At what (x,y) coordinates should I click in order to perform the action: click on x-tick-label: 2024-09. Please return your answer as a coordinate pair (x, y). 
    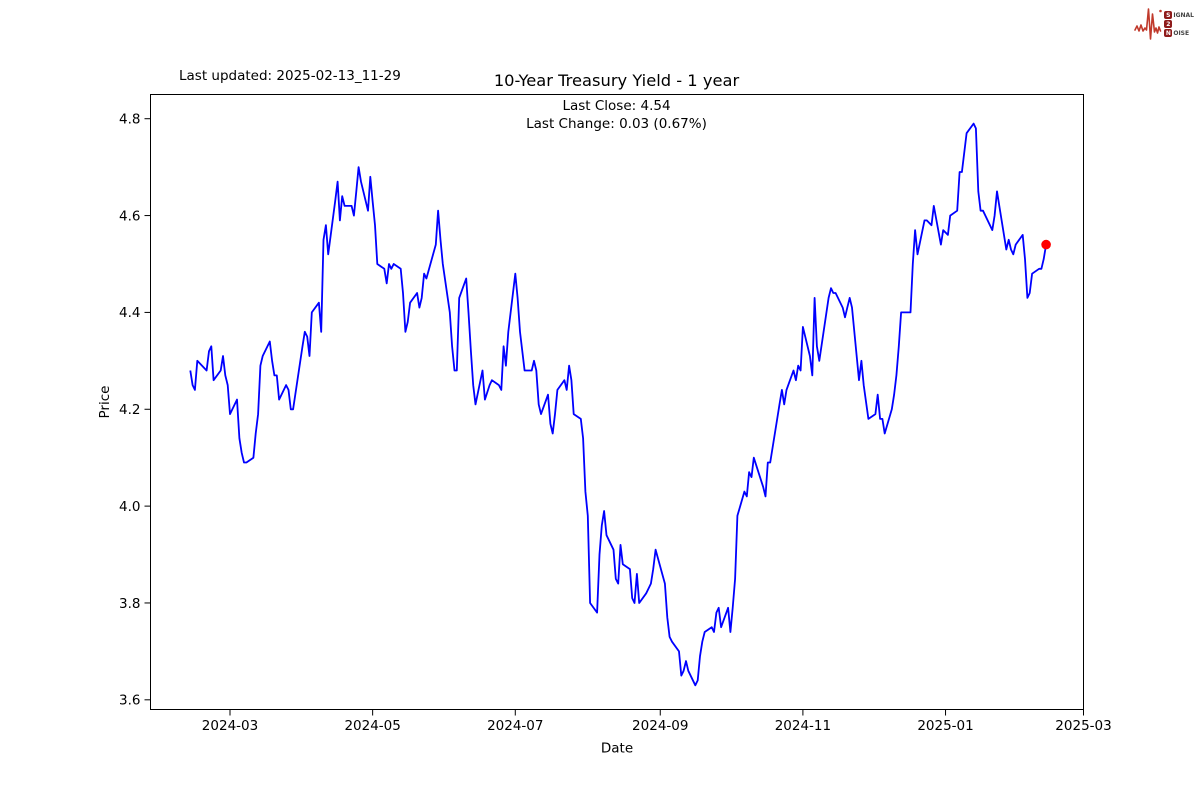
    Looking at the image, I should click on (660, 726).